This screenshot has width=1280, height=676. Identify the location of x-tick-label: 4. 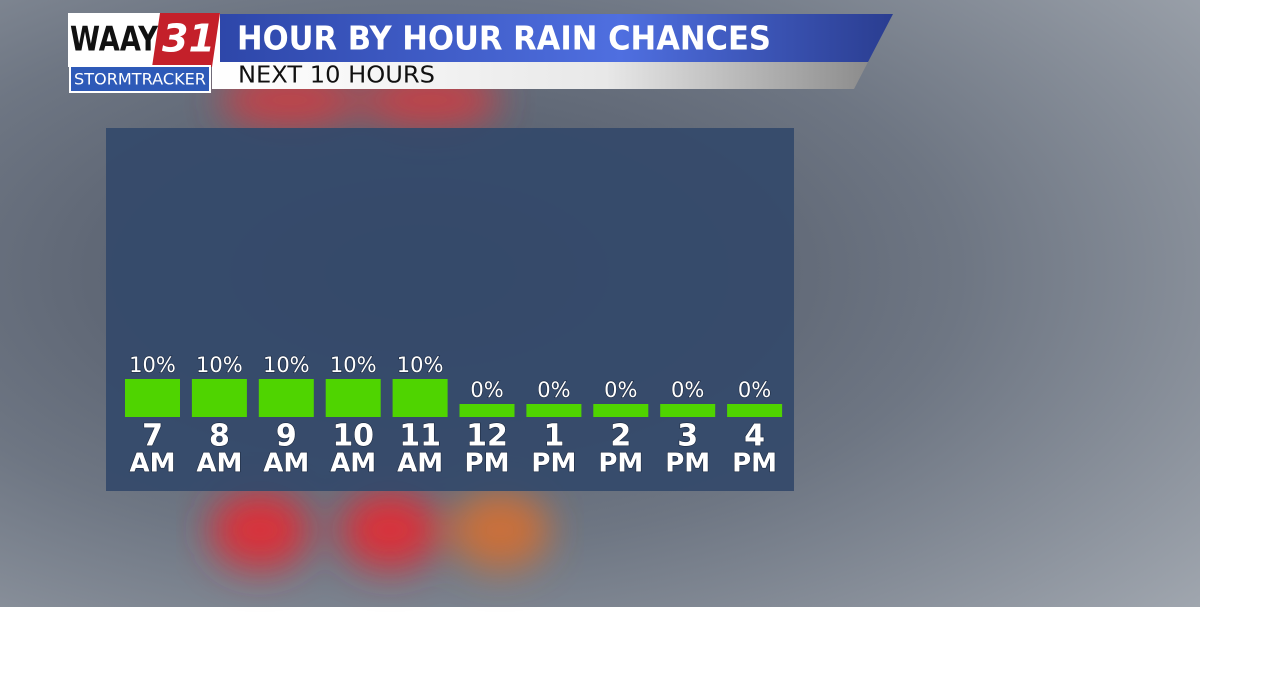
(754, 436).